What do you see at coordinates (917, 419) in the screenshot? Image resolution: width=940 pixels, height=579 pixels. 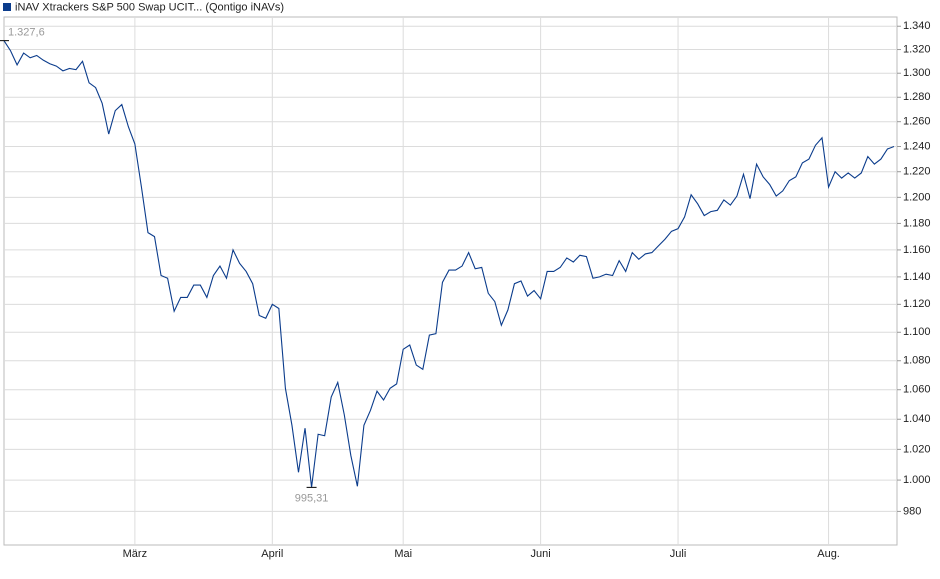 I see `y-tick-label: 1.040` at bounding box center [917, 419].